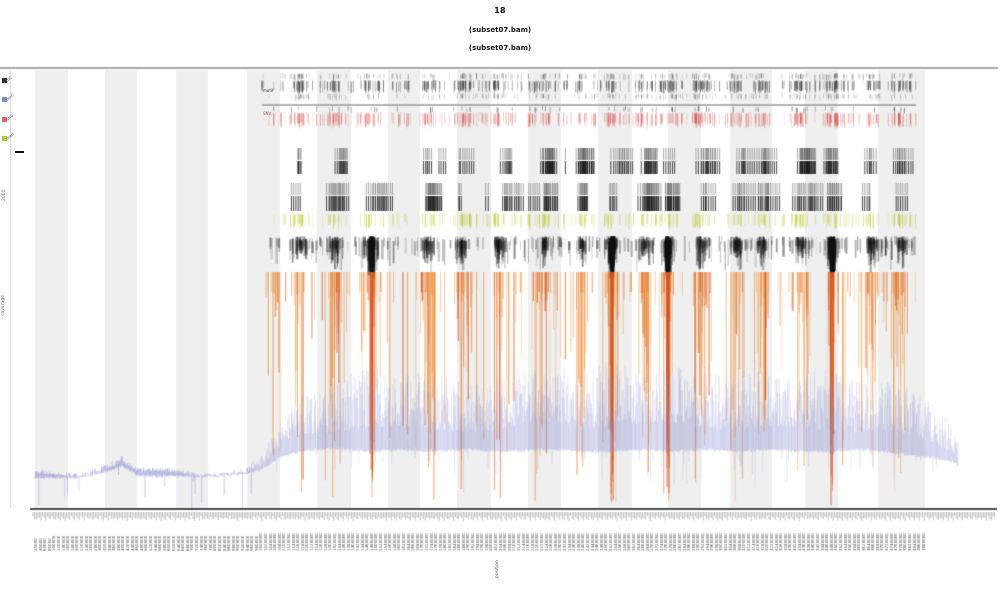 The width and height of the screenshot is (1000, 600). What do you see at coordinates (500, 10) in the screenshot?
I see `figure-title: 18` at bounding box center [500, 10].